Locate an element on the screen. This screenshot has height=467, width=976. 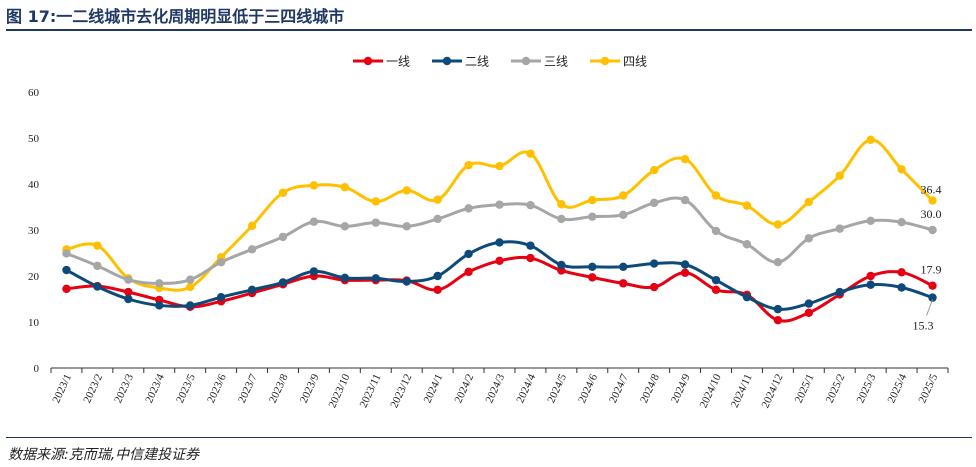
series-tier2 is located at coordinates (499, 276).